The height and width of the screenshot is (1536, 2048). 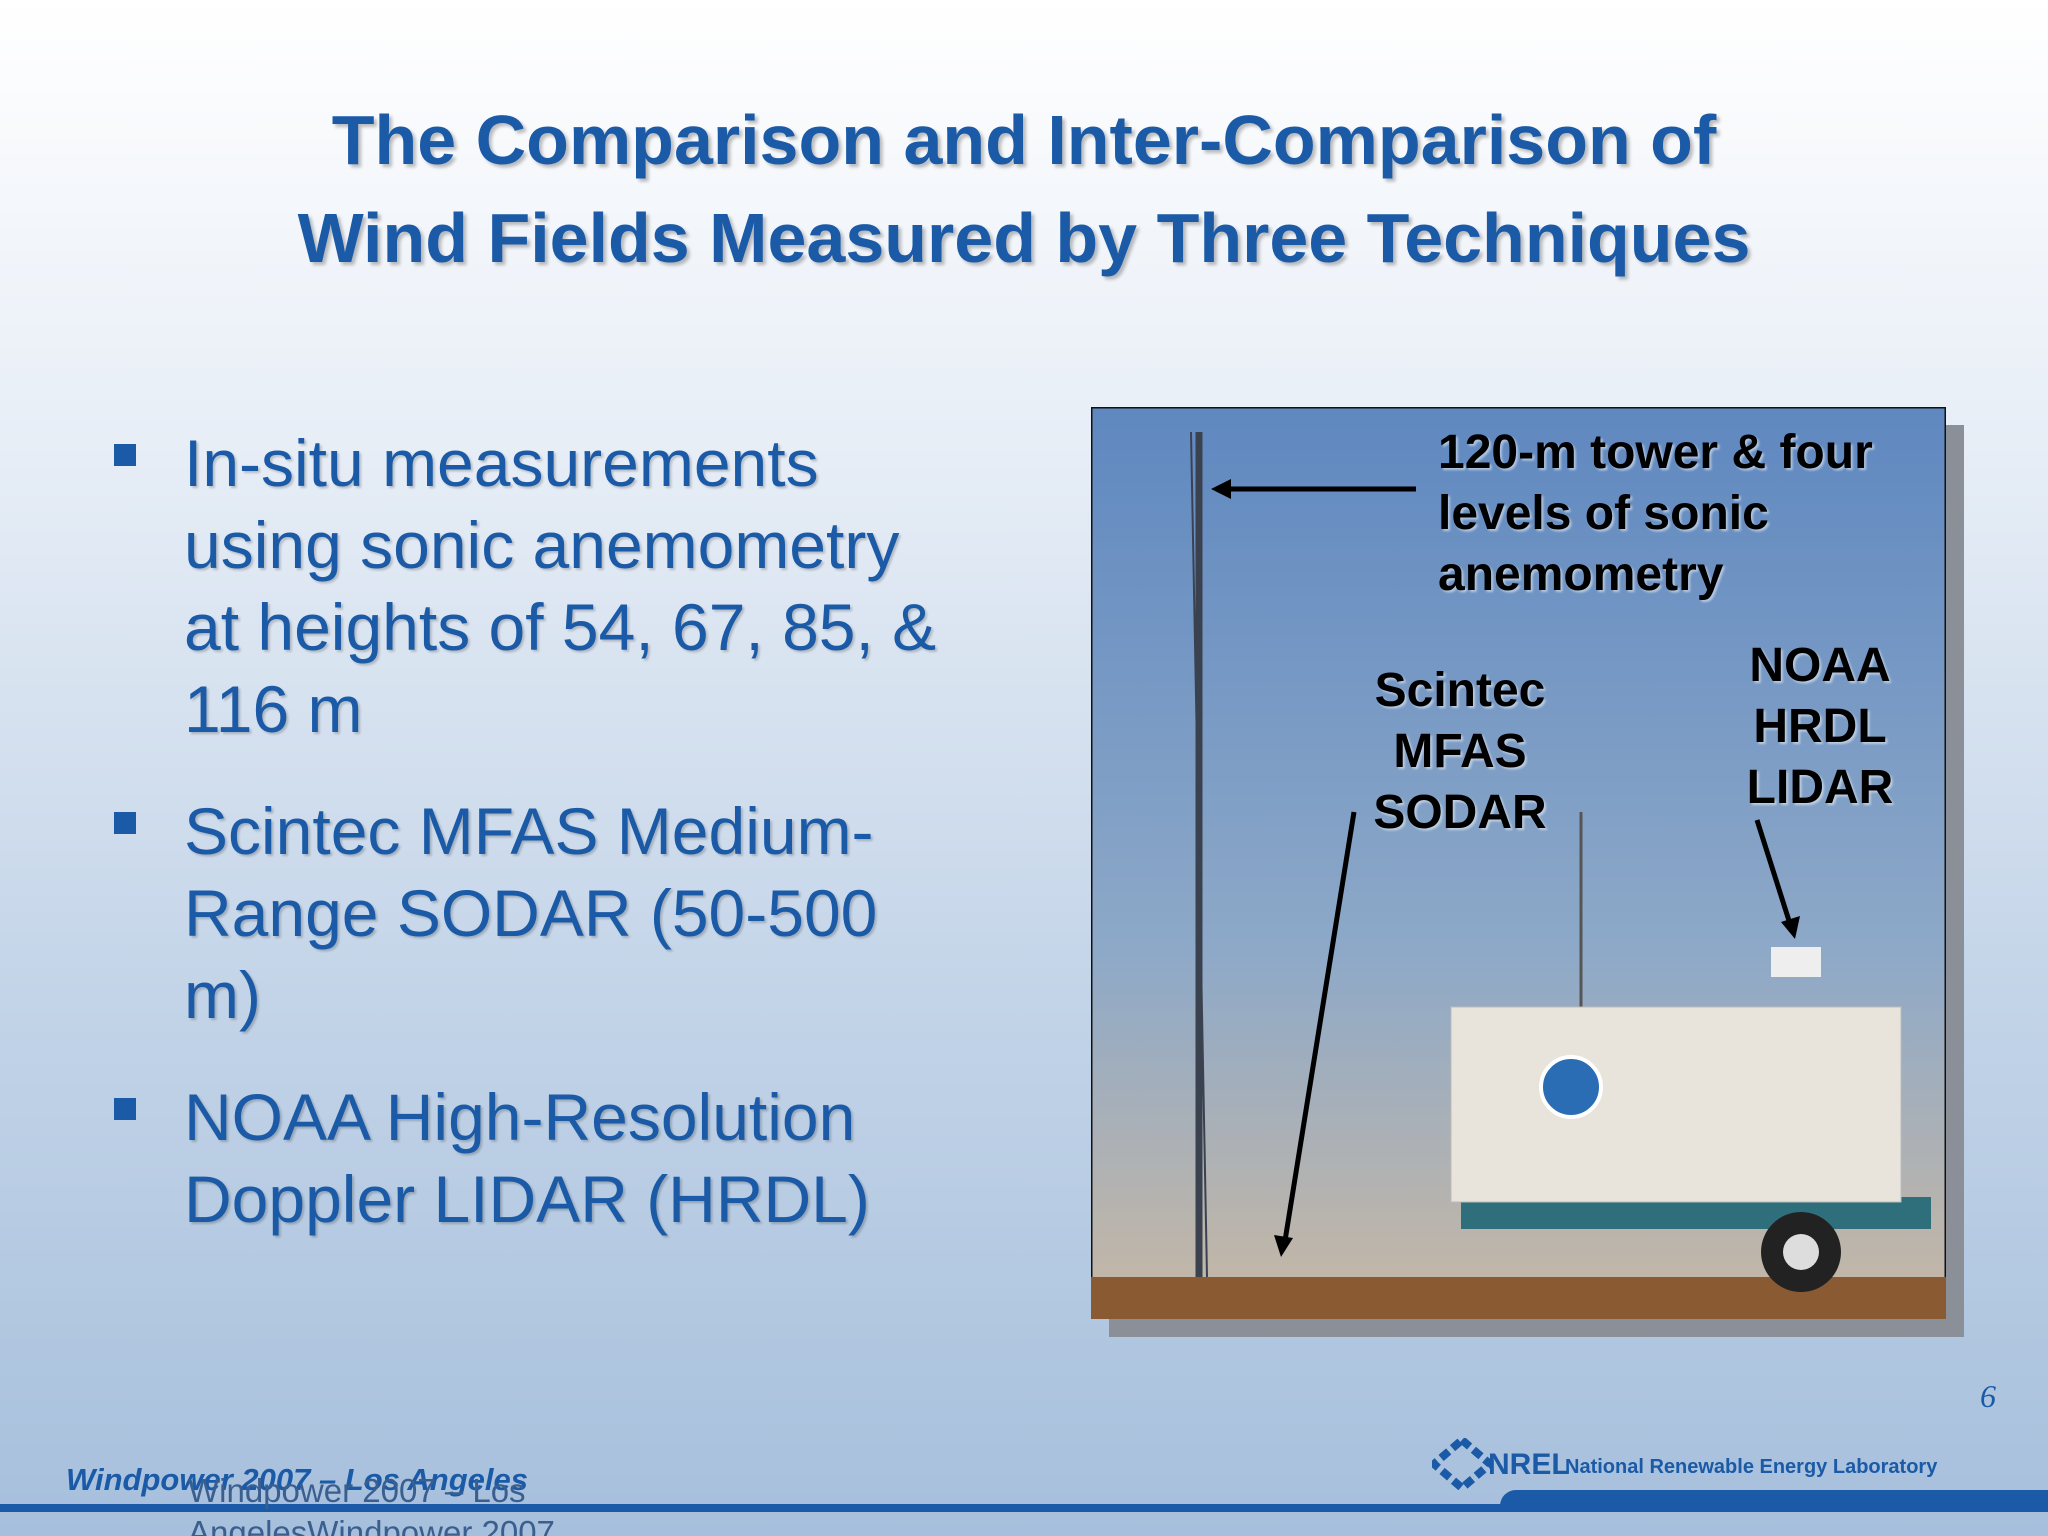 What do you see at coordinates (1774, 873) in the screenshot?
I see `arrow-lidar` at bounding box center [1774, 873].